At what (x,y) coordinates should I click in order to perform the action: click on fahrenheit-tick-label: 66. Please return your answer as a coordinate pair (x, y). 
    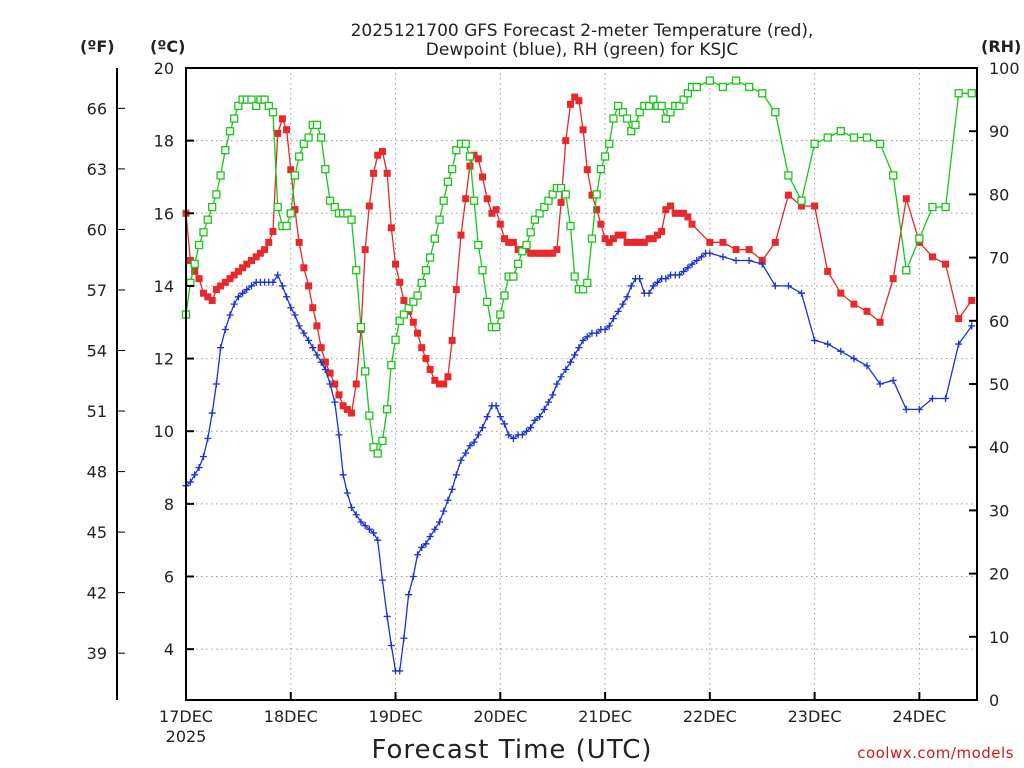
    Looking at the image, I should click on (97, 108).